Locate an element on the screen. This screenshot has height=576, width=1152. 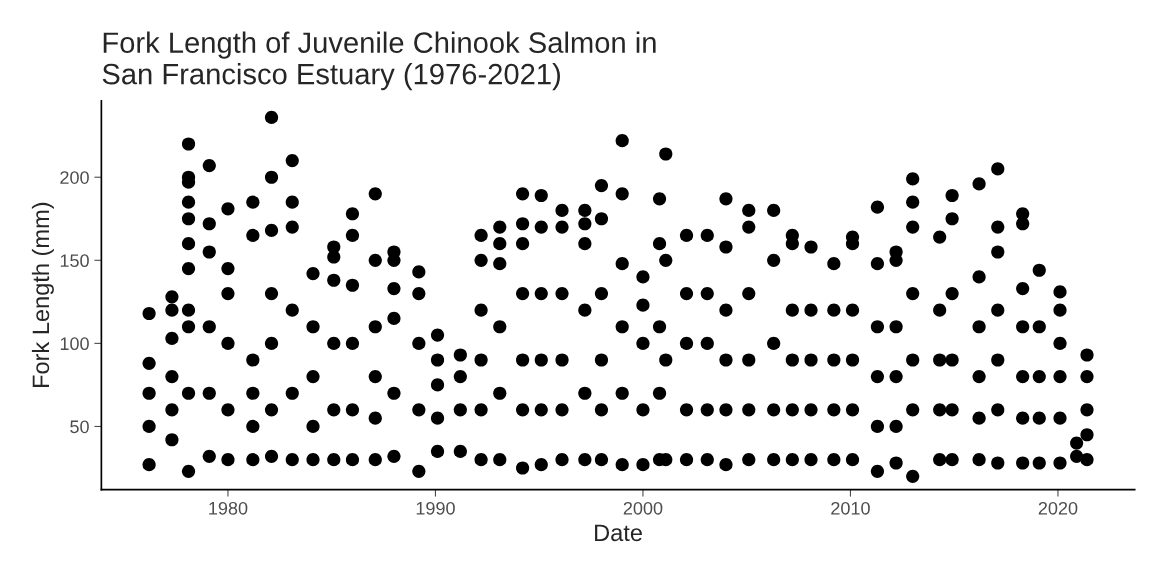
x-axis-title: Date is located at coordinates (618, 533).